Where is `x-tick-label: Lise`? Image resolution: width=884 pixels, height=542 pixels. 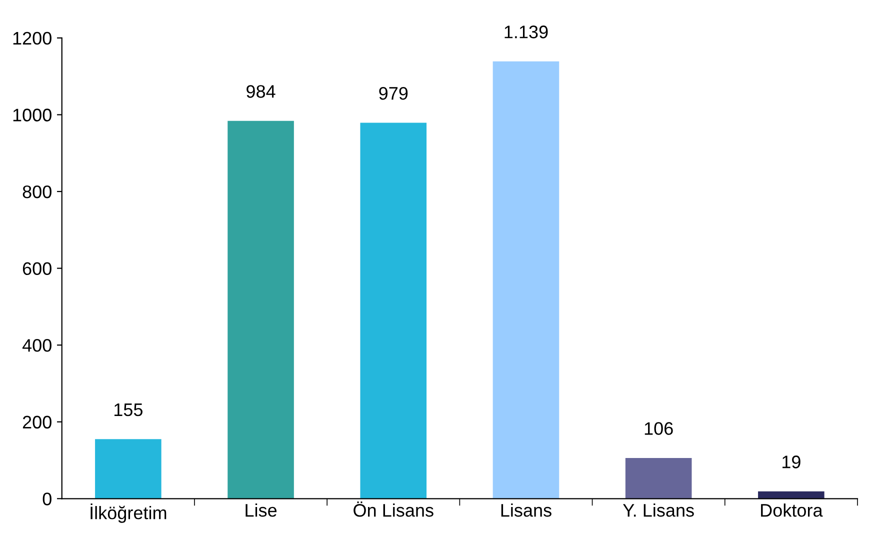 x-tick-label: Lise is located at coordinates (261, 510).